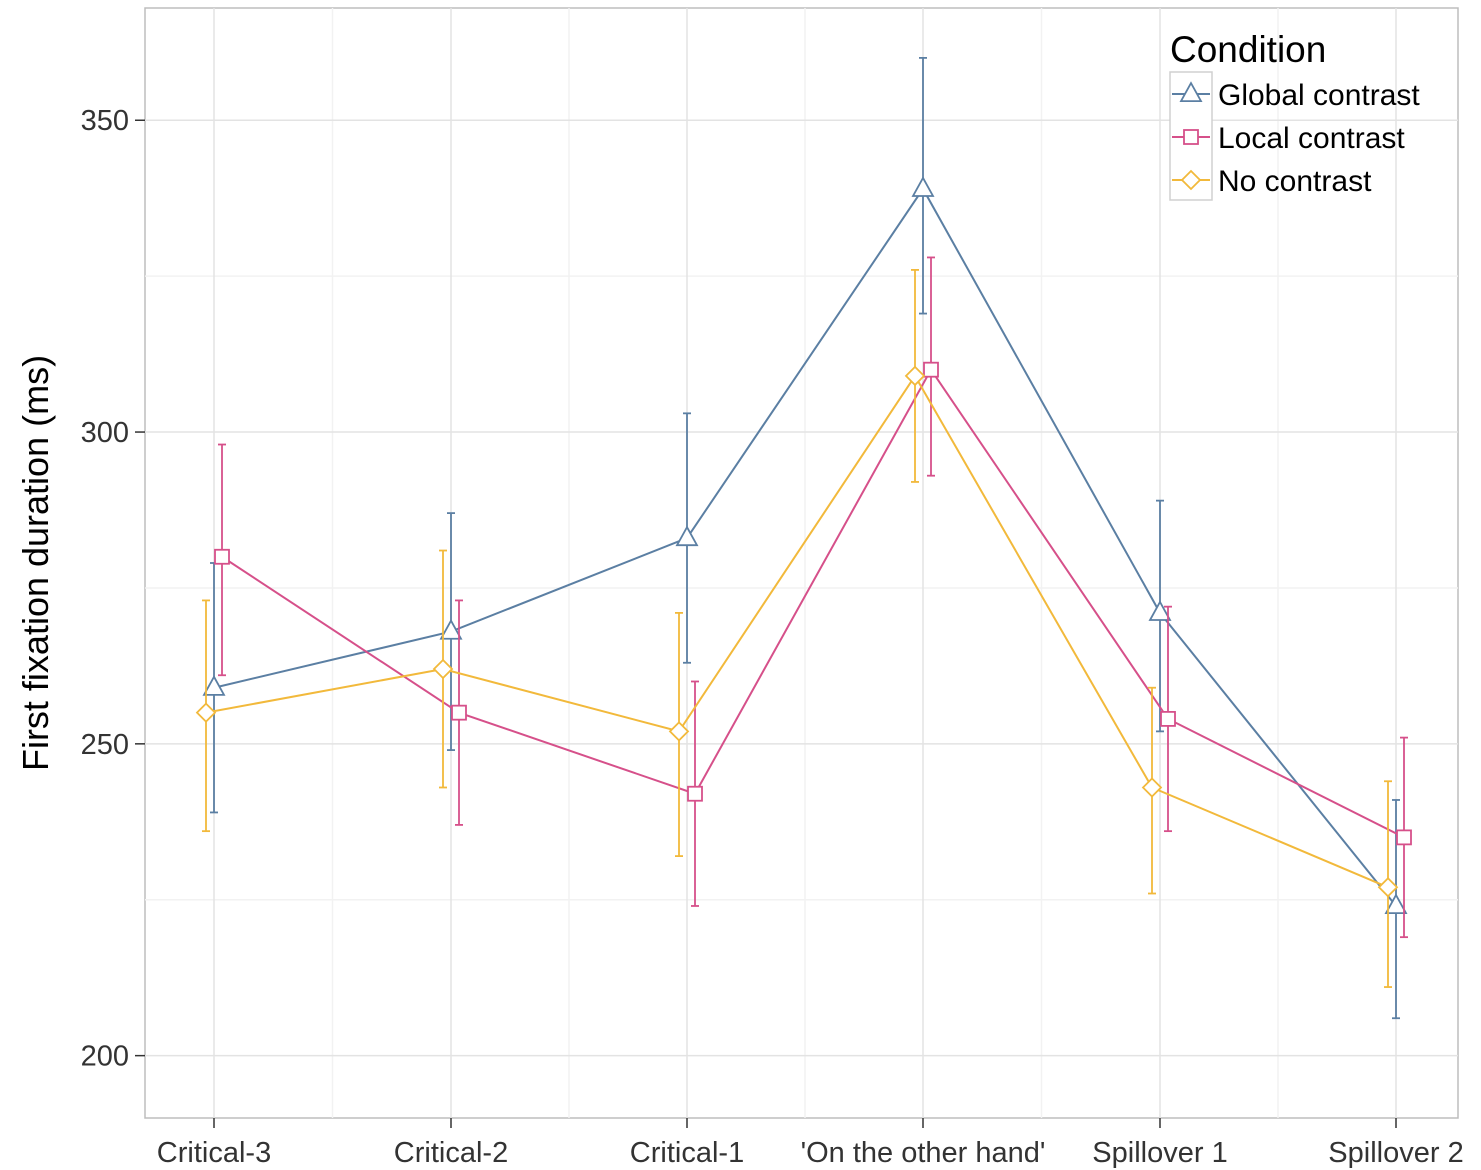 The width and height of the screenshot is (1481, 1170). Describe the element at coordinates (1248, 49) in the screenshot. I see `legend-title: Condition` at that location.